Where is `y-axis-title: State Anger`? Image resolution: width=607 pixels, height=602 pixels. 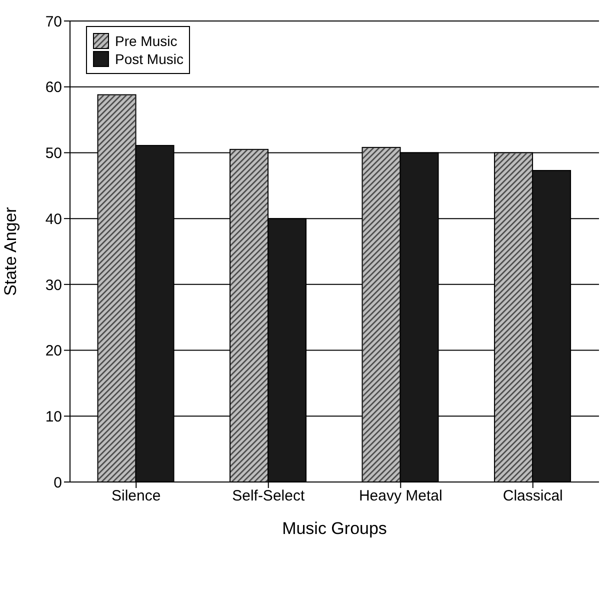 y-axis-title: State Anger is located at coordinates (10, 251).